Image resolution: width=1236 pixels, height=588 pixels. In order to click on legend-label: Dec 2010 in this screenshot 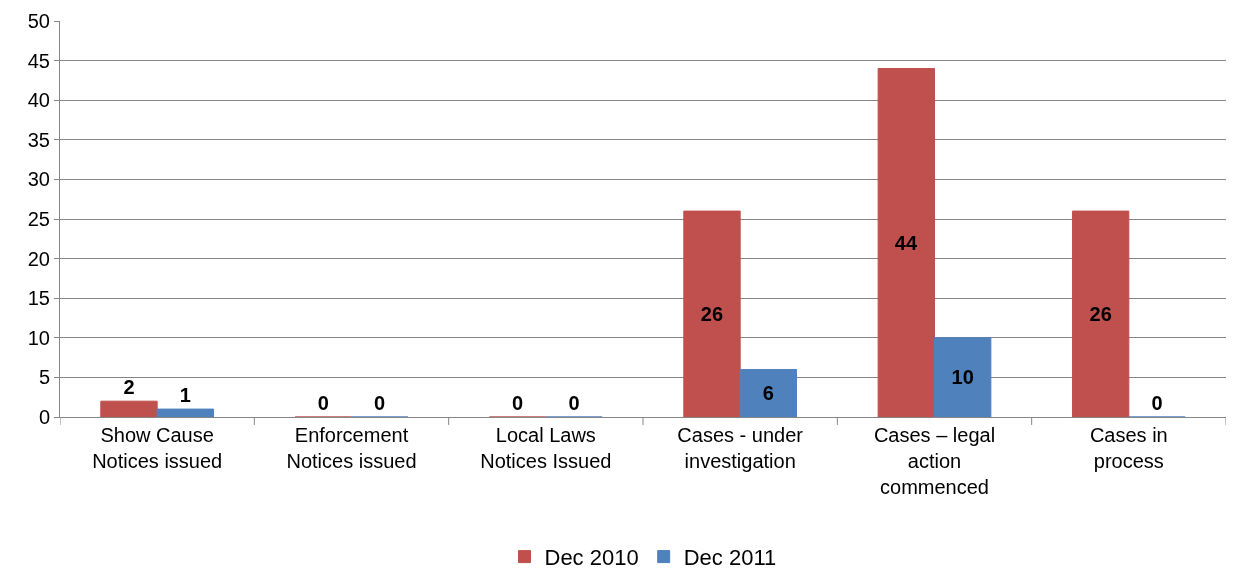, I will do `click(591, 558)`.